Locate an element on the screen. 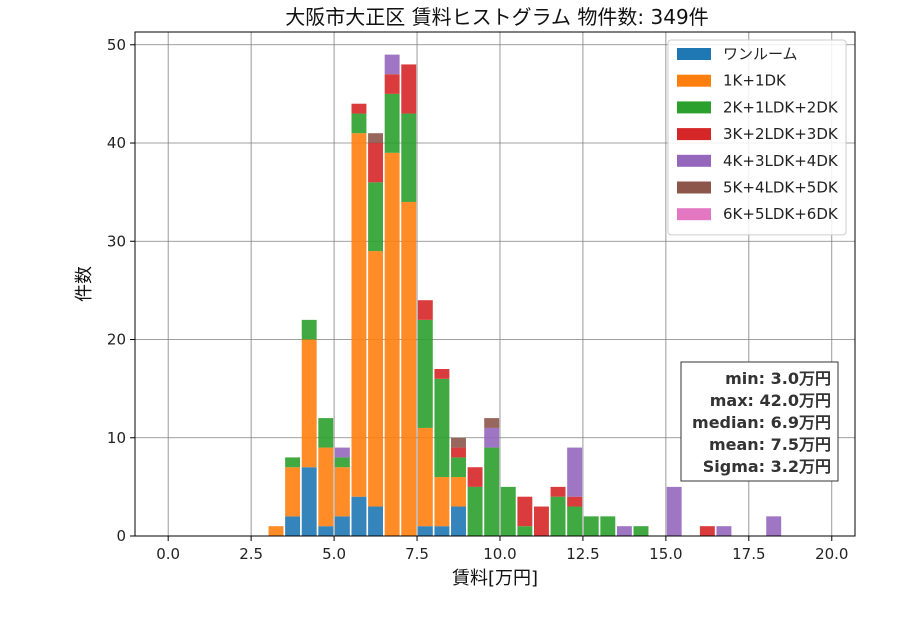  y-axis-label: 件数 is located at coordinates (84, 284).